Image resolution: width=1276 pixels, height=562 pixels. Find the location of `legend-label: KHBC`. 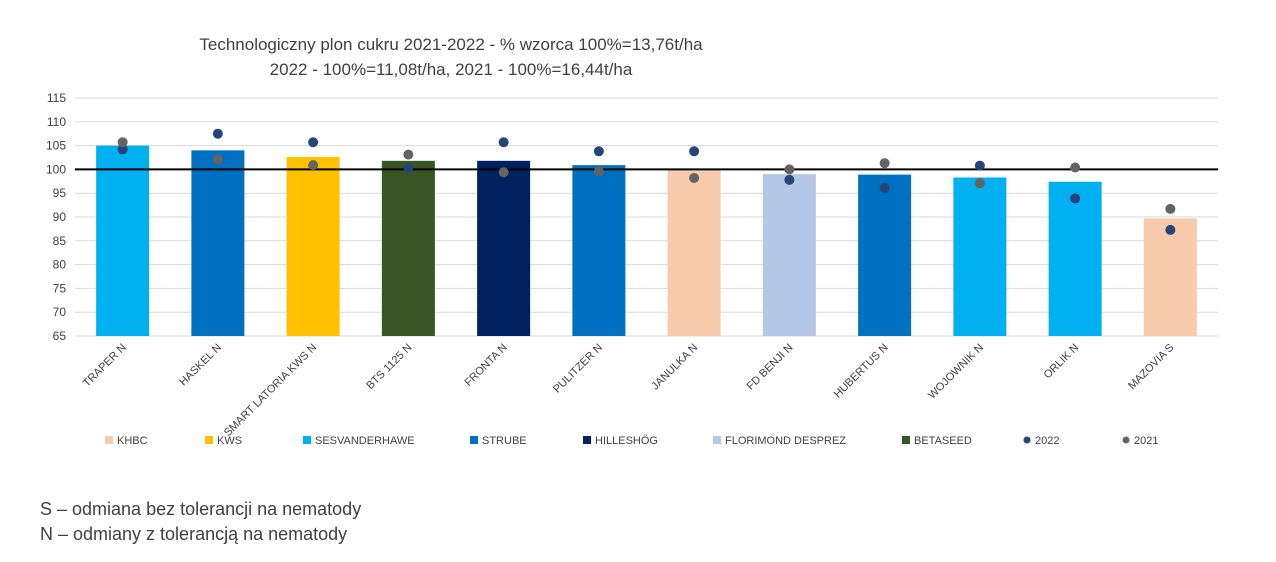

legend-label: KHBC is located at coordinates (132, 441).